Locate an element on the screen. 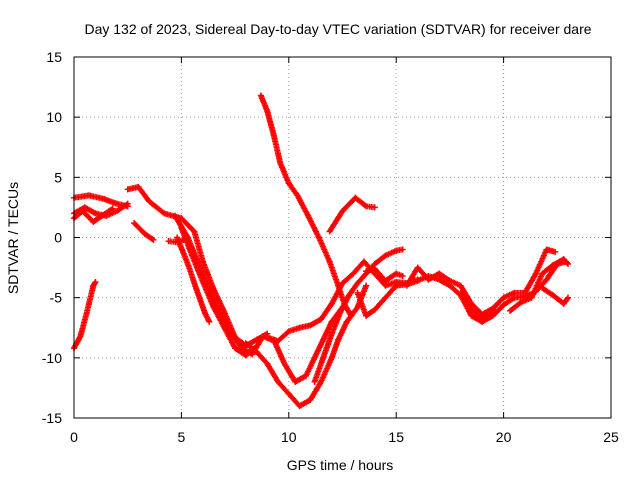  y-tick-label: 15 is located at coordinates (54, 57).